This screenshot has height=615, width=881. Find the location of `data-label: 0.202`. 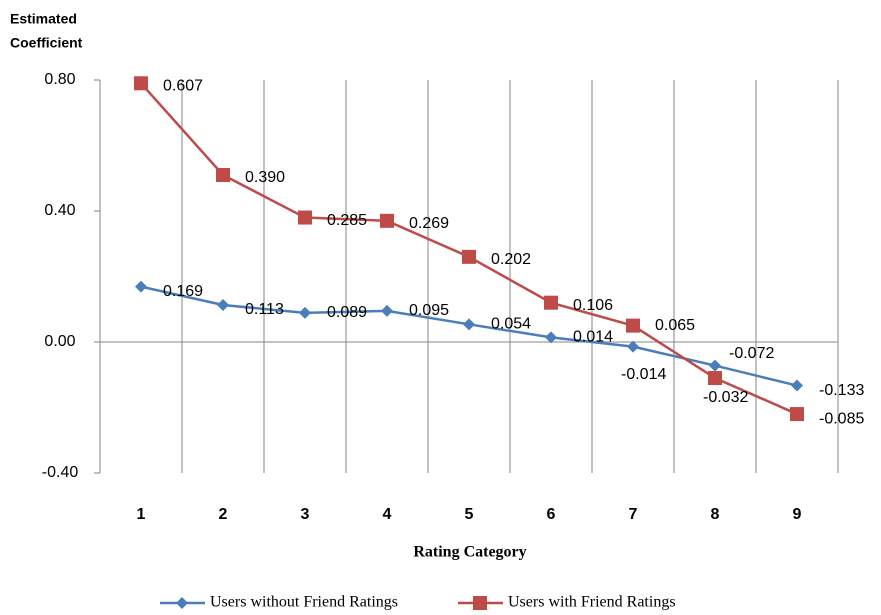

data-label: 0.202 is located at coordinates (511, 259).